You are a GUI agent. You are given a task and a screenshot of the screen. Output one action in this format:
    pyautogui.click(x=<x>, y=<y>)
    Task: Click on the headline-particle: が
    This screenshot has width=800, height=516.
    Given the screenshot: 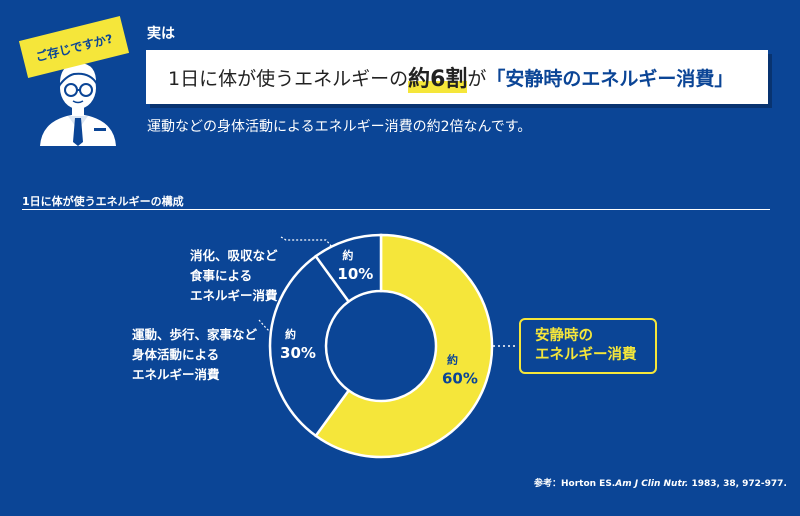 What is the action you would take?
    pyautogui.click(x=477, y=78)
    